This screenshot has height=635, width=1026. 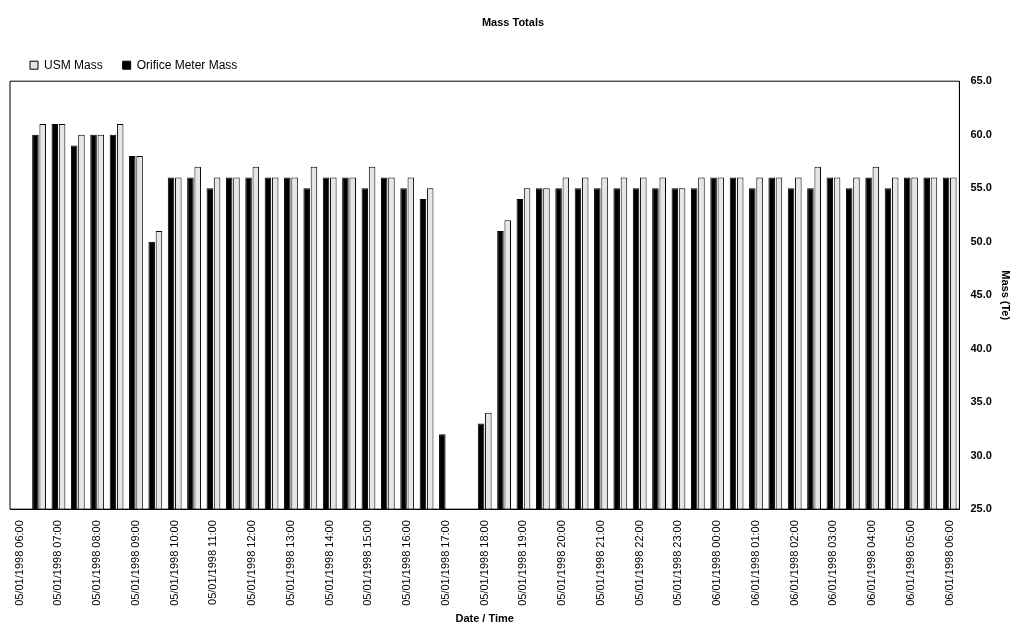 I want to click on x-tick-label: 05/01/1998 13:00, so click(x=289, y=563).